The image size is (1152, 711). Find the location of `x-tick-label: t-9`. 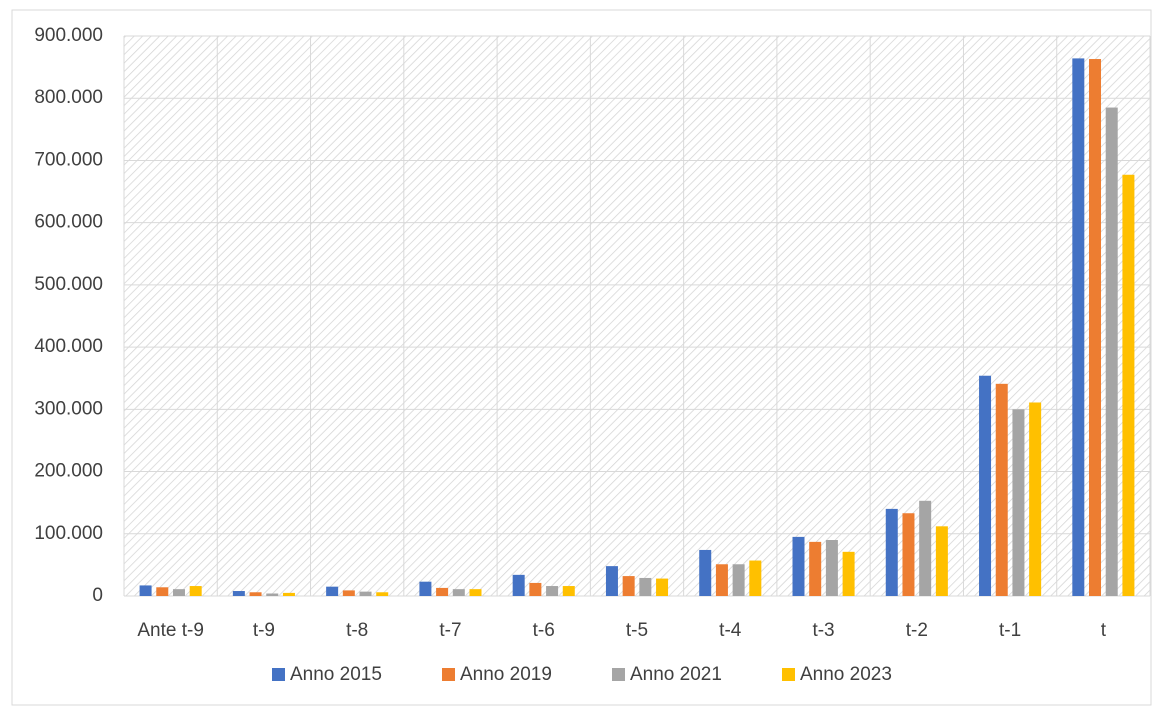

x-tick-label: t-9 is located at coordinates (264, 630).